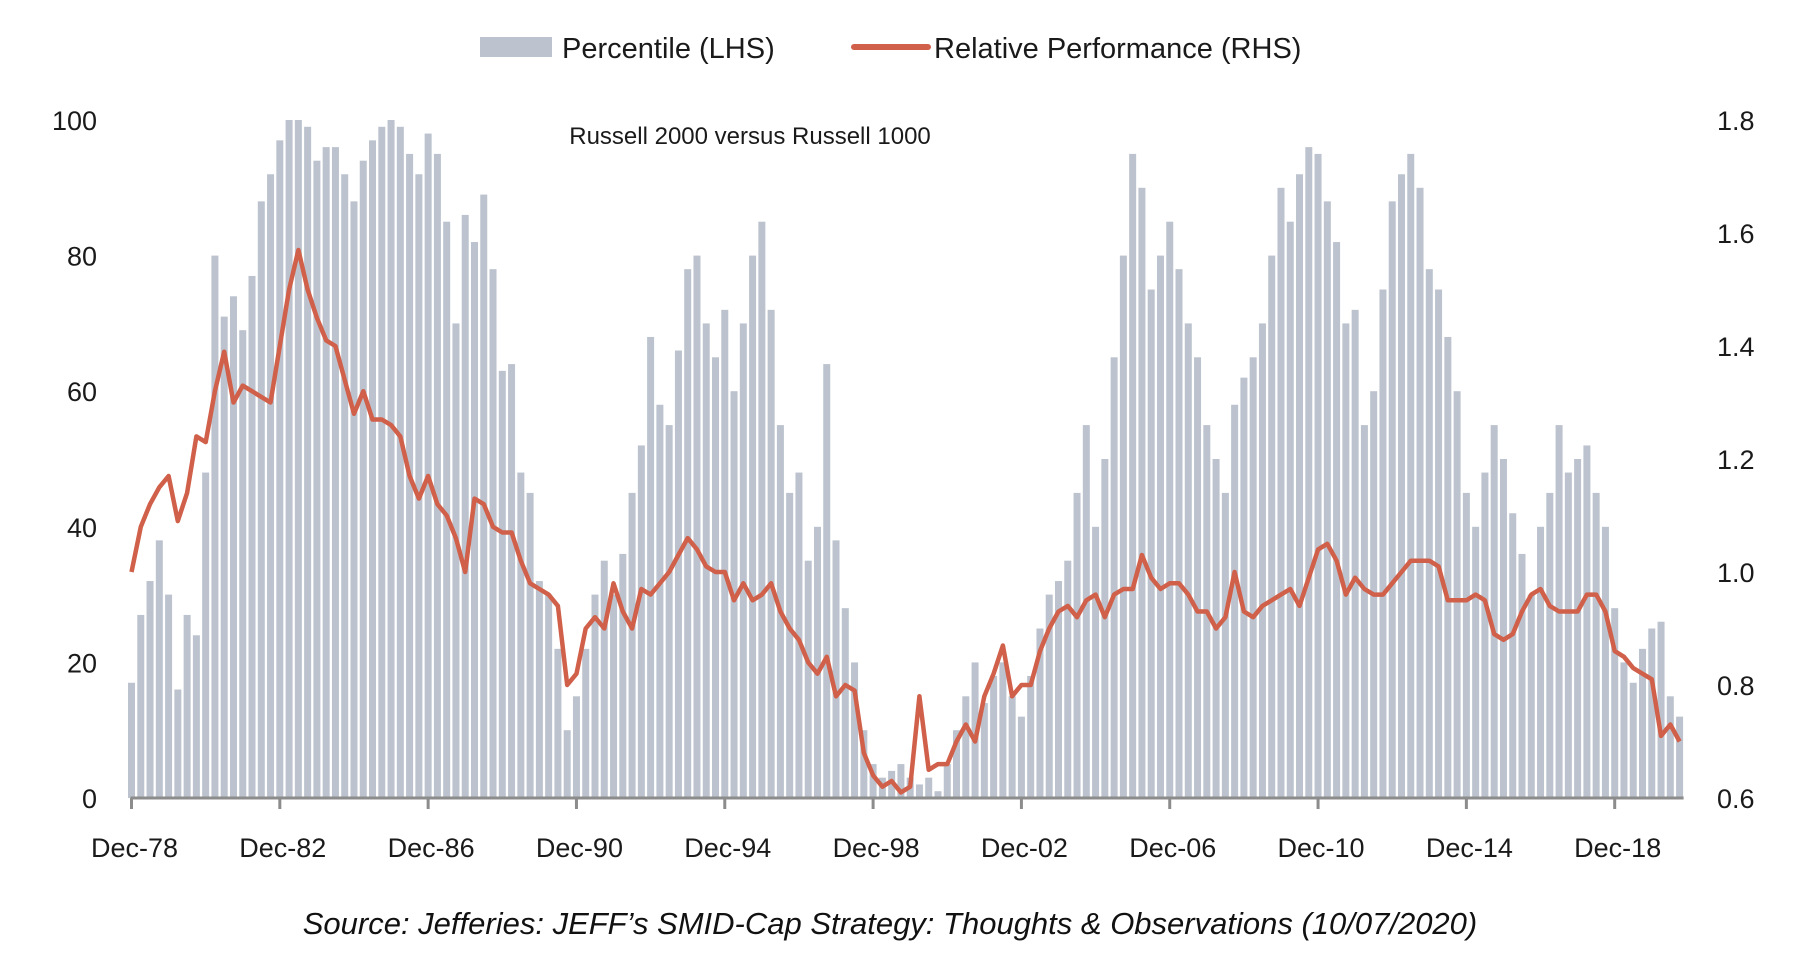 This screenshot has width=1816, height=968. I want to click on x-tick-label: Dec-14, so click(1469, 848).